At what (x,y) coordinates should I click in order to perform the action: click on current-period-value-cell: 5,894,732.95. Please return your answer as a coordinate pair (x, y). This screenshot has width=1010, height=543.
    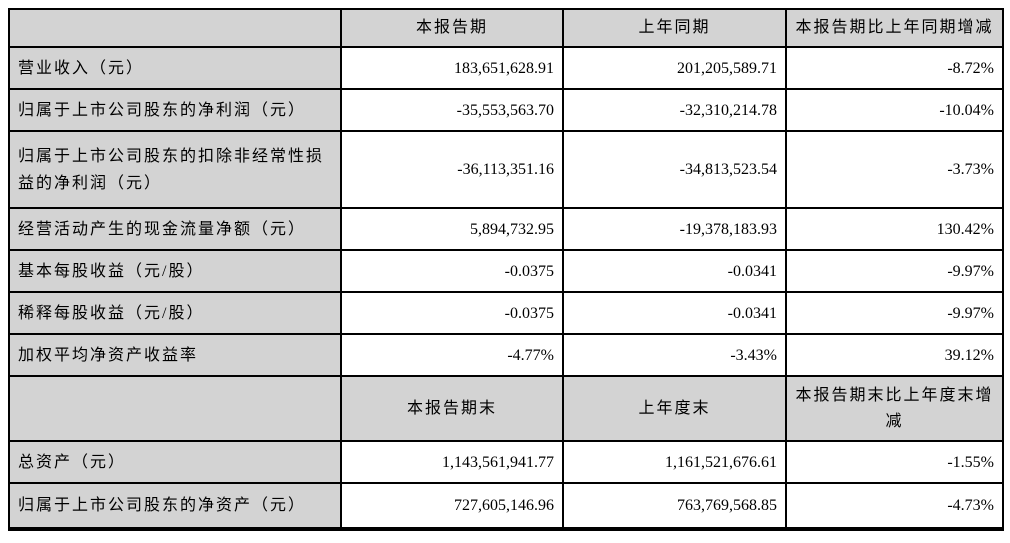
    Looking at the image, I should click on (452, 229).